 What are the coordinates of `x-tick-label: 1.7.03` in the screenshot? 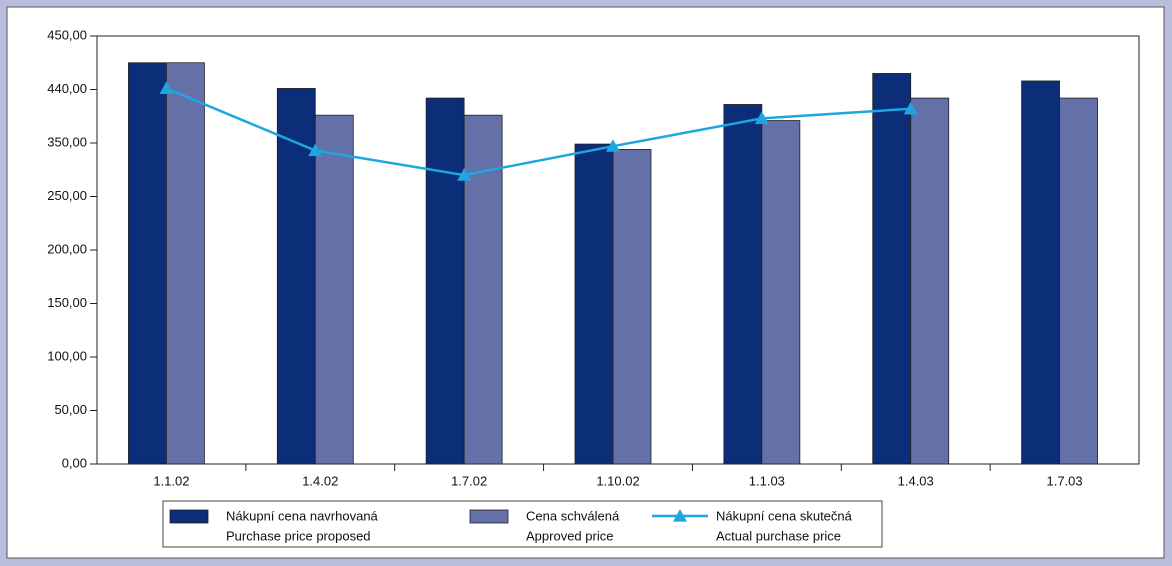 It's located at (1064, 480).